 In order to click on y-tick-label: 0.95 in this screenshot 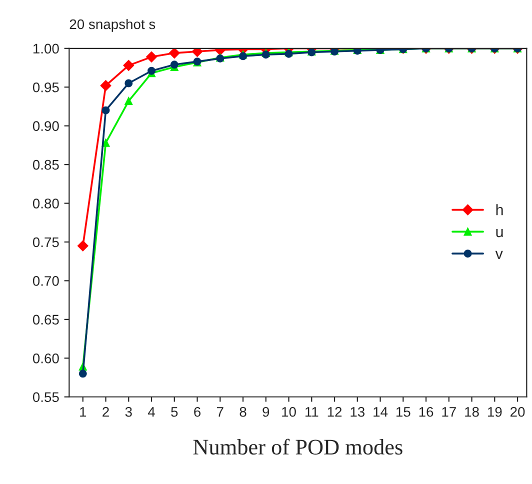, I will do `click(45, 87)`.